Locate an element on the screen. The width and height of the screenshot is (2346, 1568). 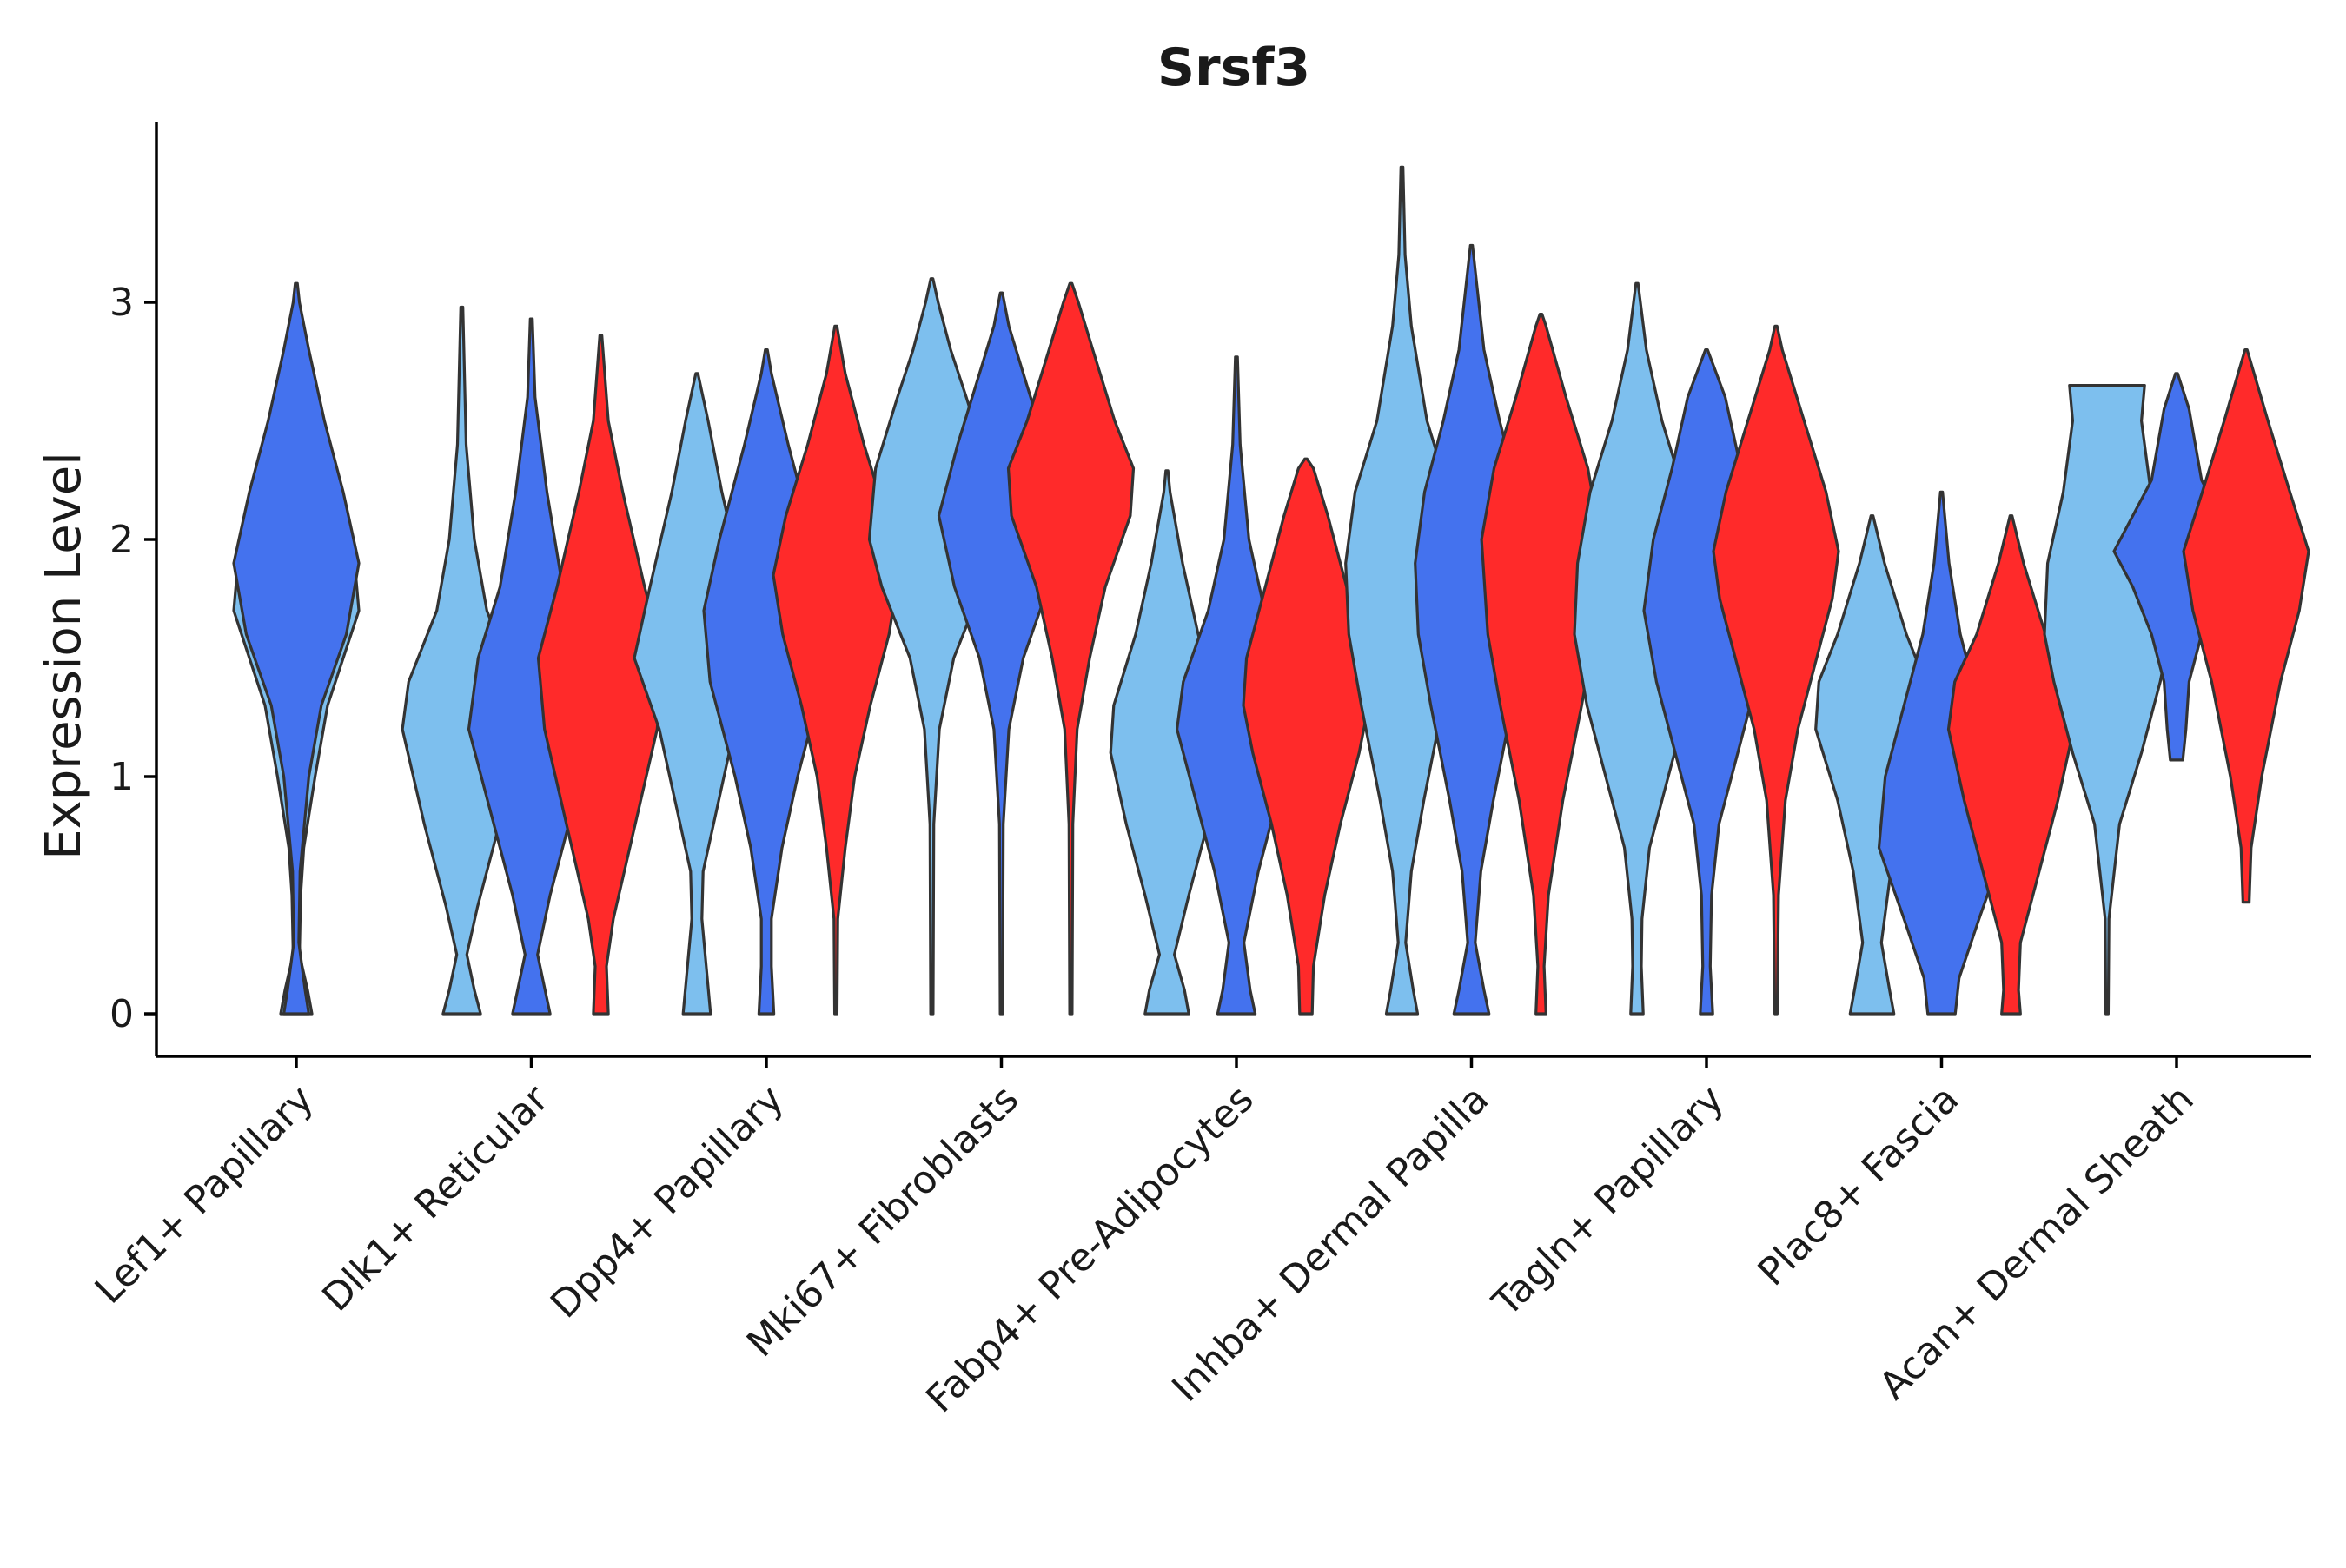
y-tick-label: 1 is located at coordinates (122, 777).